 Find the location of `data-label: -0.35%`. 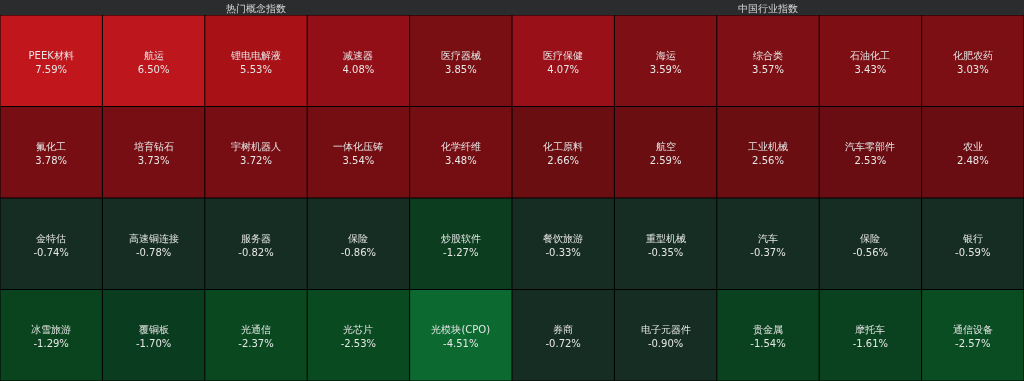

data-label: -0.35% is located at coordinates (665, 252).